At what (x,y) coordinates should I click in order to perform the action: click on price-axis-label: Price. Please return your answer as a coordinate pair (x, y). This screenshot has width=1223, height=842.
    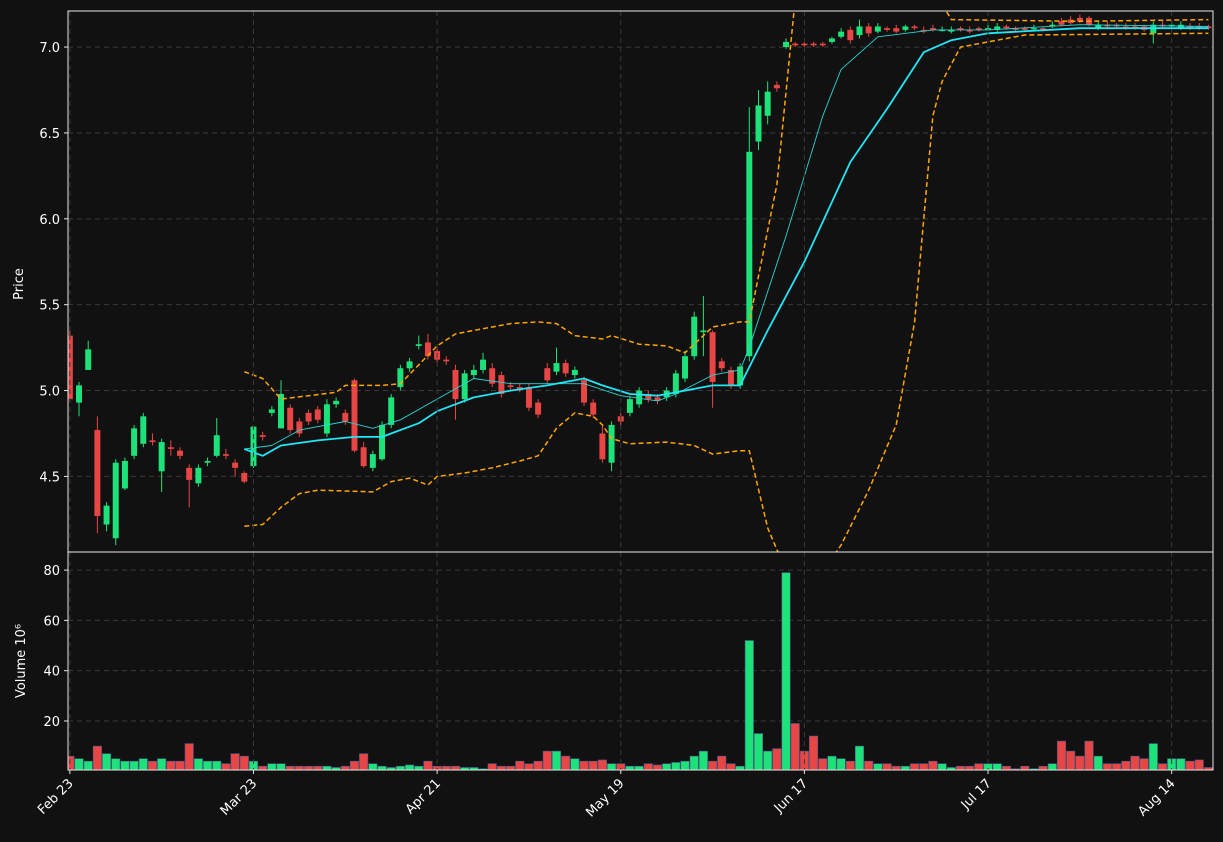
    Looking at the image, I should click on (19, 284).